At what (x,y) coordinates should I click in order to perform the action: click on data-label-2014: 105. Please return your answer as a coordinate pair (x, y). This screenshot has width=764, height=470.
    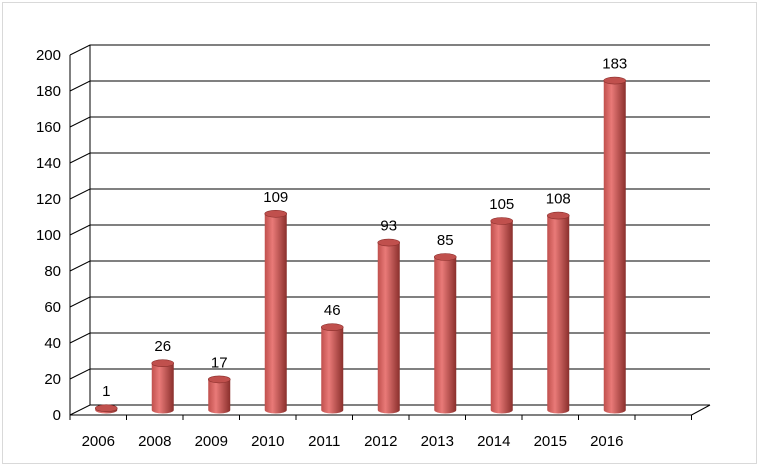
    Looking at the image, I should click on (501, 204).